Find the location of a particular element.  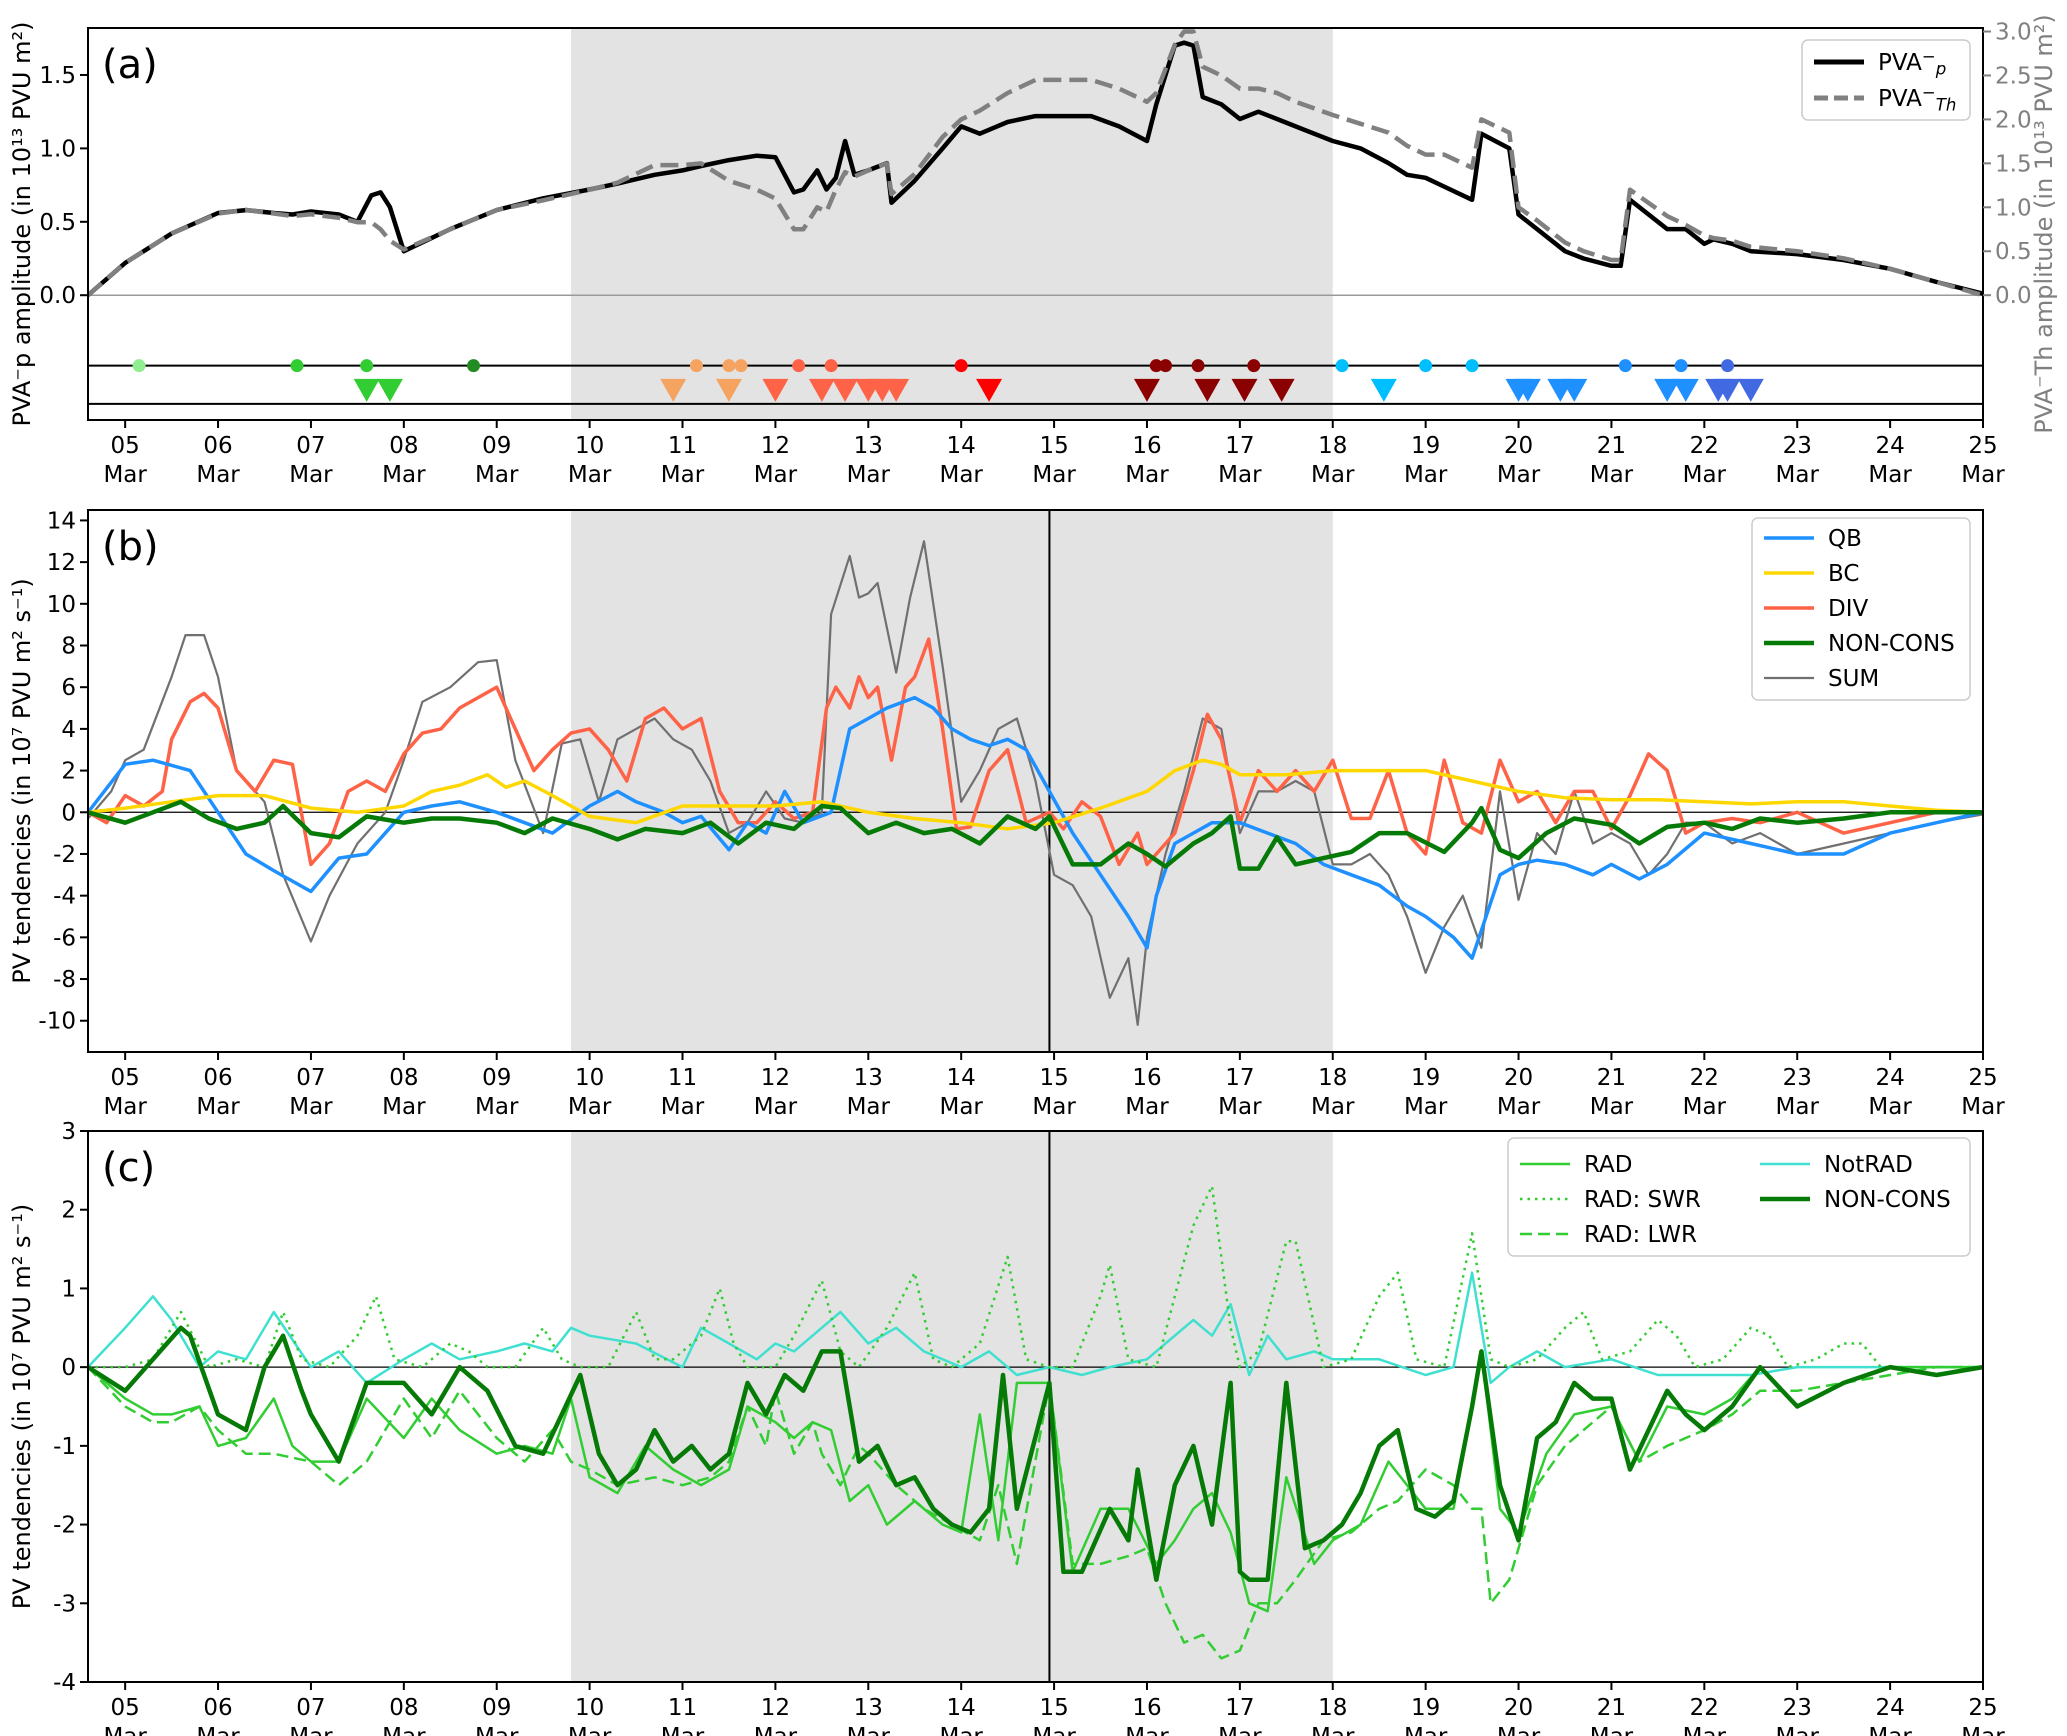

series-rad-swr is located at coordinates (1035, 1276).